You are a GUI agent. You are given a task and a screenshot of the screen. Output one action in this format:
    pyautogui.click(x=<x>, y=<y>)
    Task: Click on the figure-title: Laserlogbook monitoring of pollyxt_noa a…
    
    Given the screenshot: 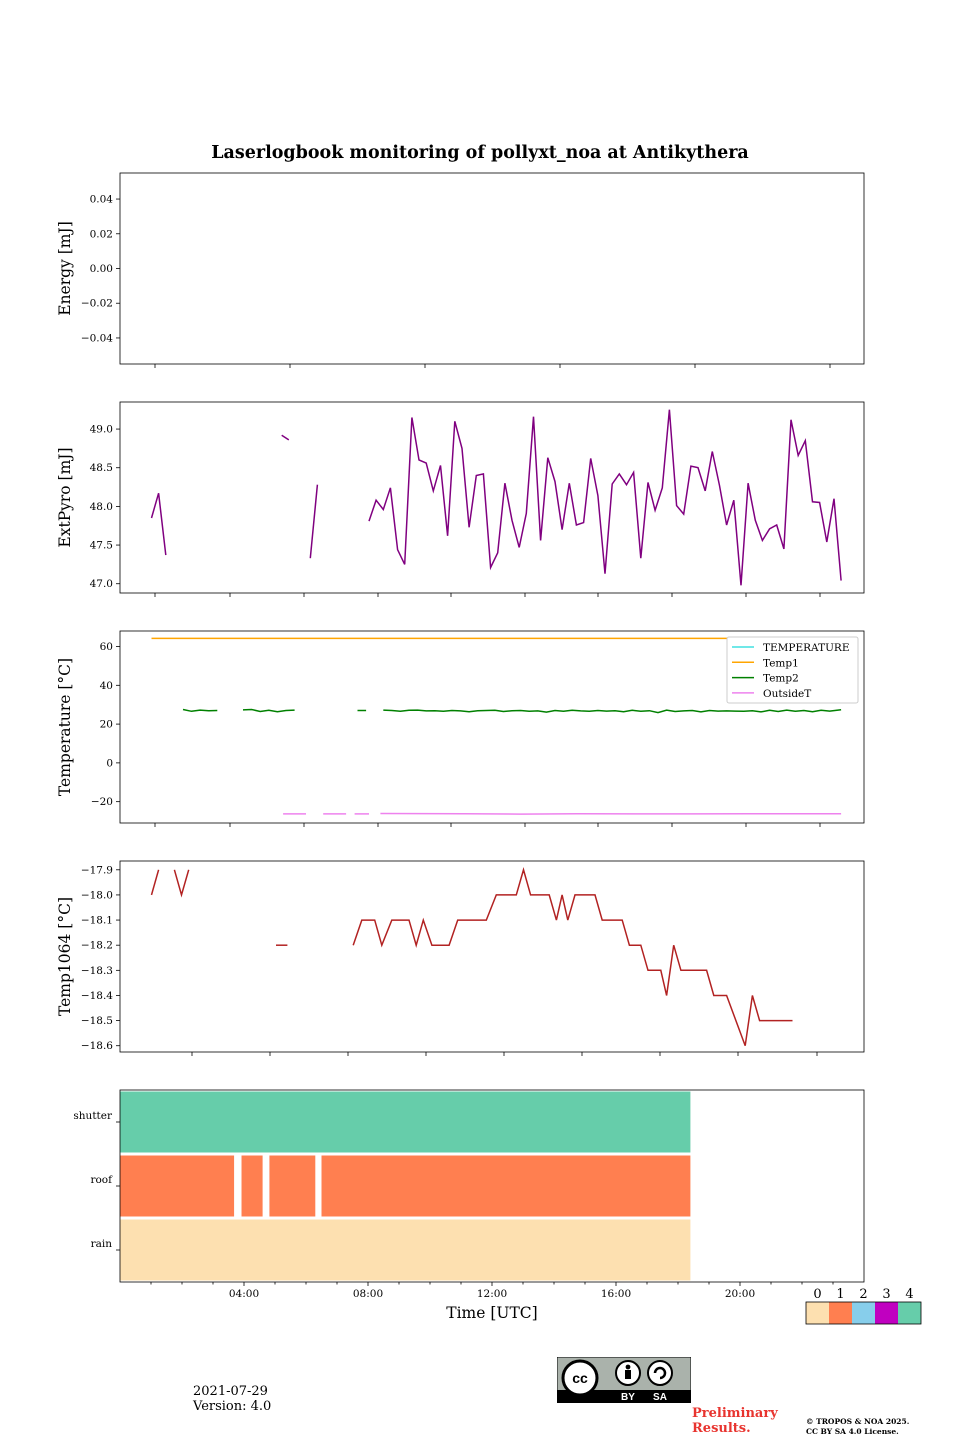 What is the action you would take?
    pyautogui.click(x=480, y=153)
    